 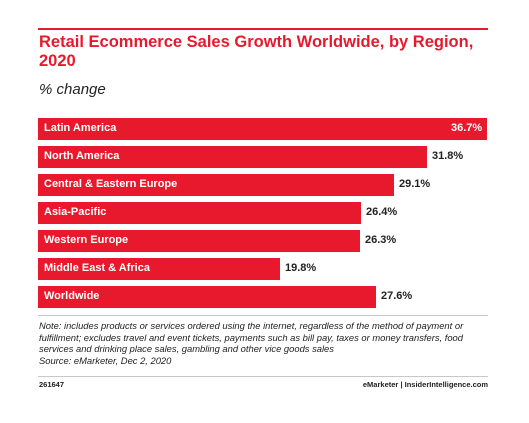 I want to click on bar-row: Latin America 36.7%, so click(x=262, y=129).